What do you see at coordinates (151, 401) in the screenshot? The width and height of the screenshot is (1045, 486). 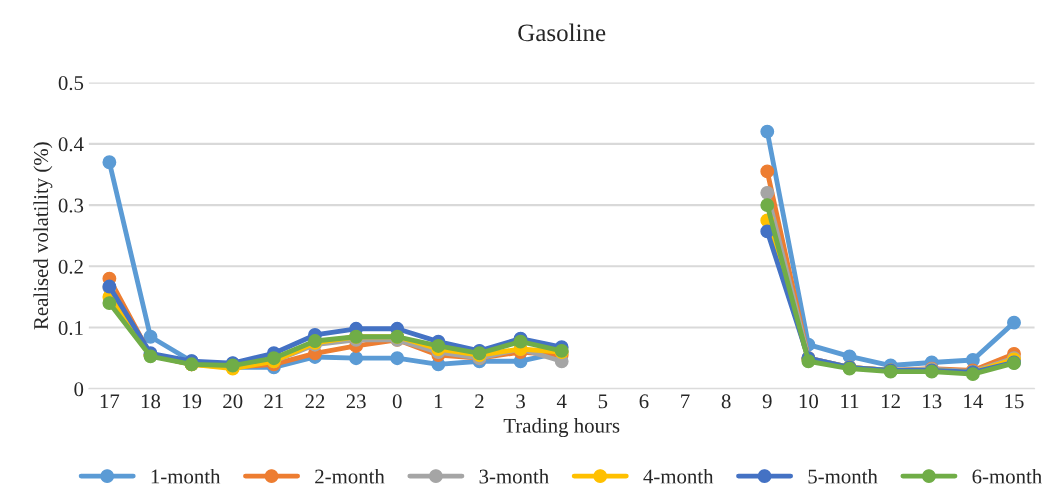 I see `x-tick-label: 18` at bounding box center [151, 401].